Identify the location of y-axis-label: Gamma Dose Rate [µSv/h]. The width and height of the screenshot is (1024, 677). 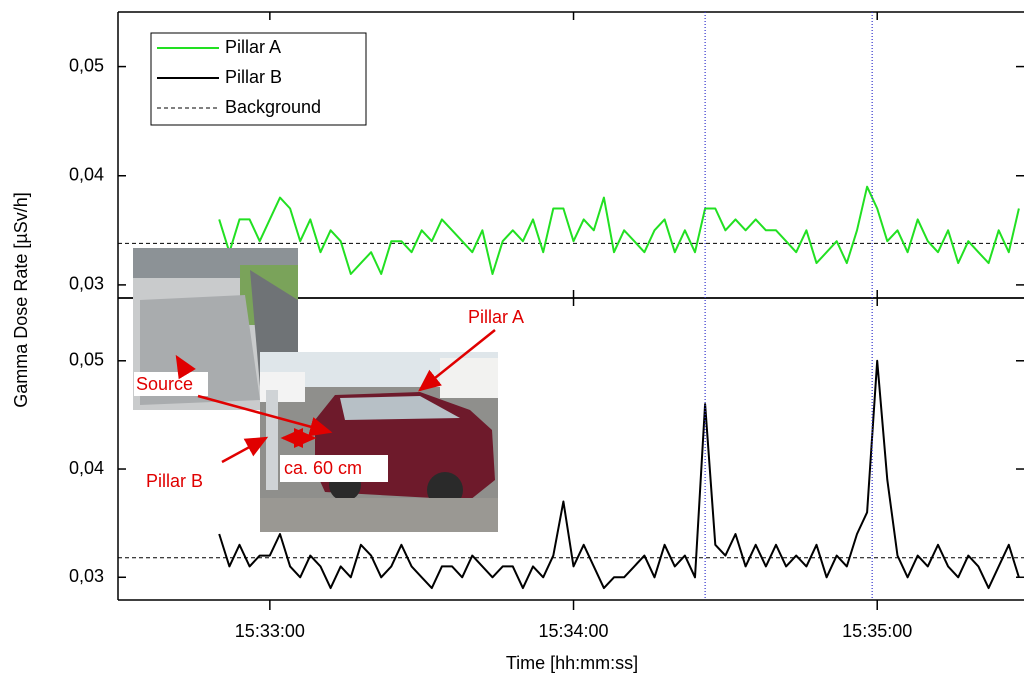
(21, 299).